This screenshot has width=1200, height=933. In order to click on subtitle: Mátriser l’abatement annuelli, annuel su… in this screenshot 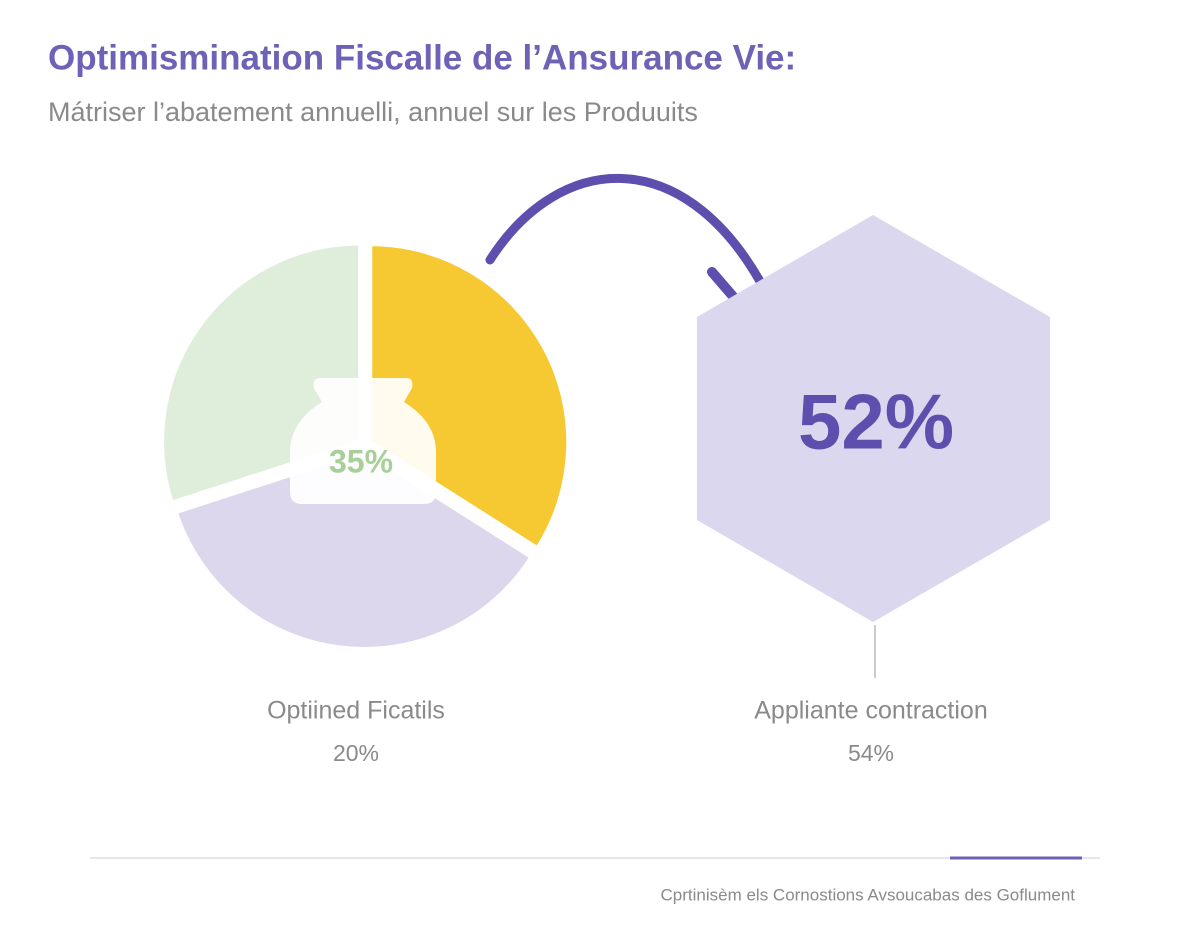, I will do `click(373, 112)`.